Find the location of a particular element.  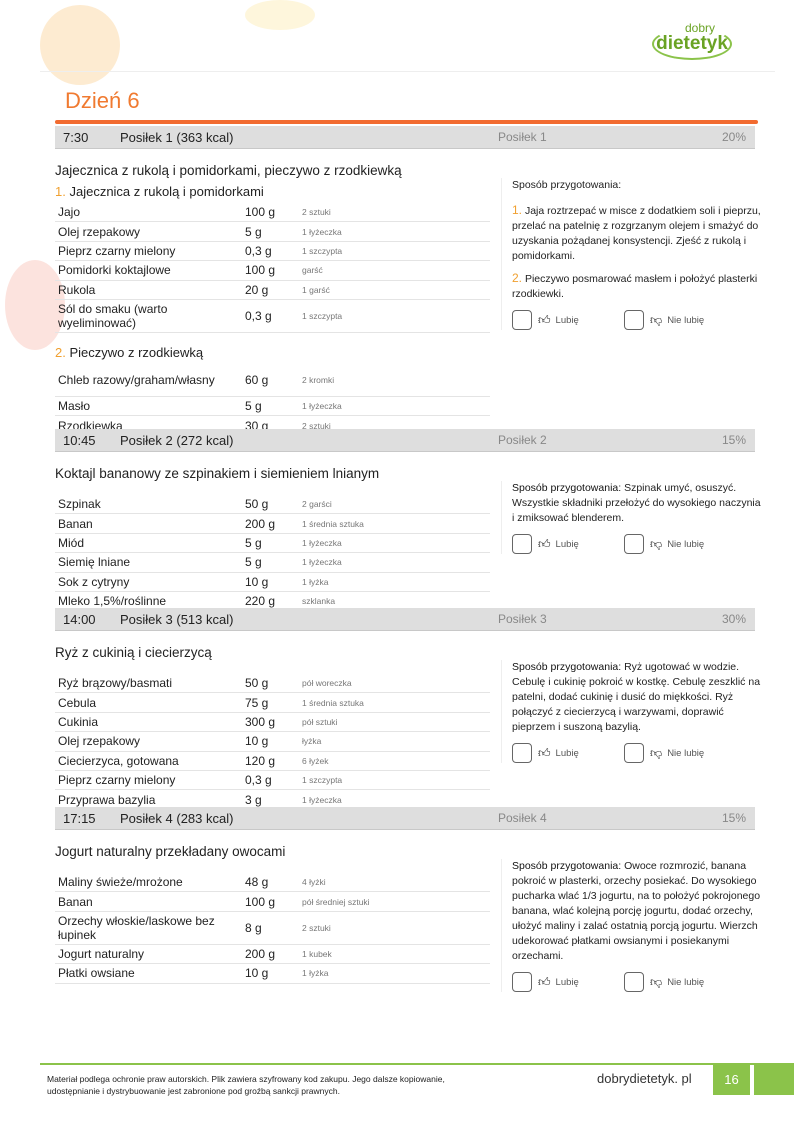

ingredient-name: Ryż brązowy/basmati is located at coordinates (115, 683).